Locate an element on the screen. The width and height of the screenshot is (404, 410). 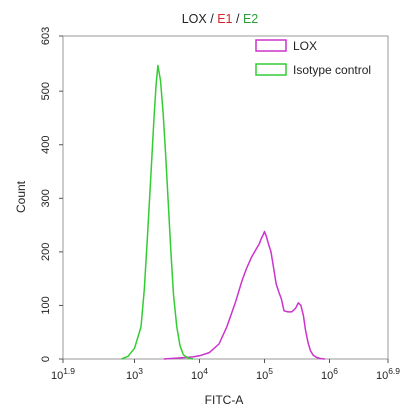
x-tick-label: 10³ is located at coordinates (134, 374).